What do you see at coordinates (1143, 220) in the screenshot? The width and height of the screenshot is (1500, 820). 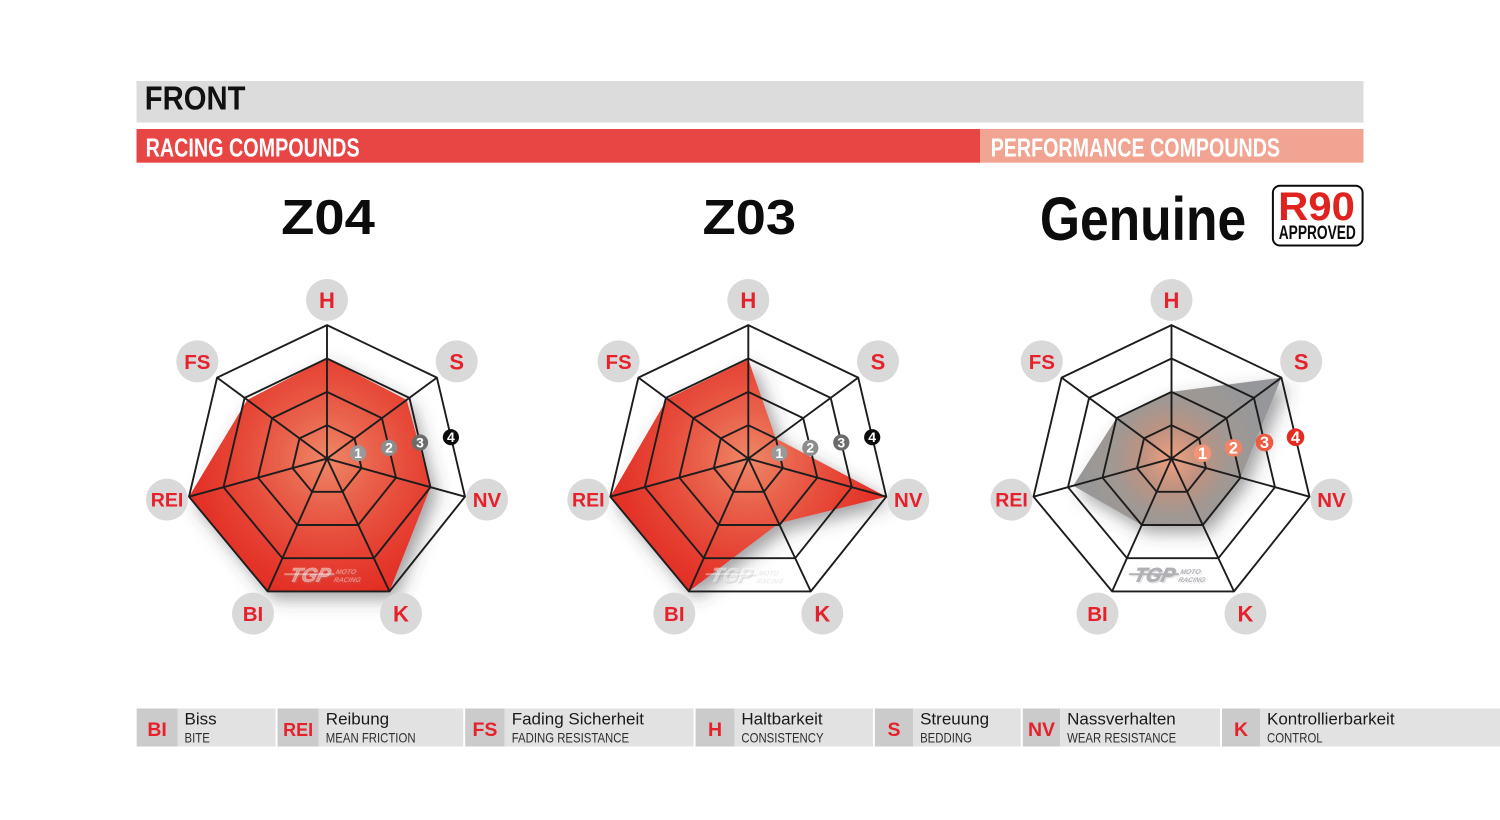 I see `svg-text: Genuine` at bounding box center [1143, 220].